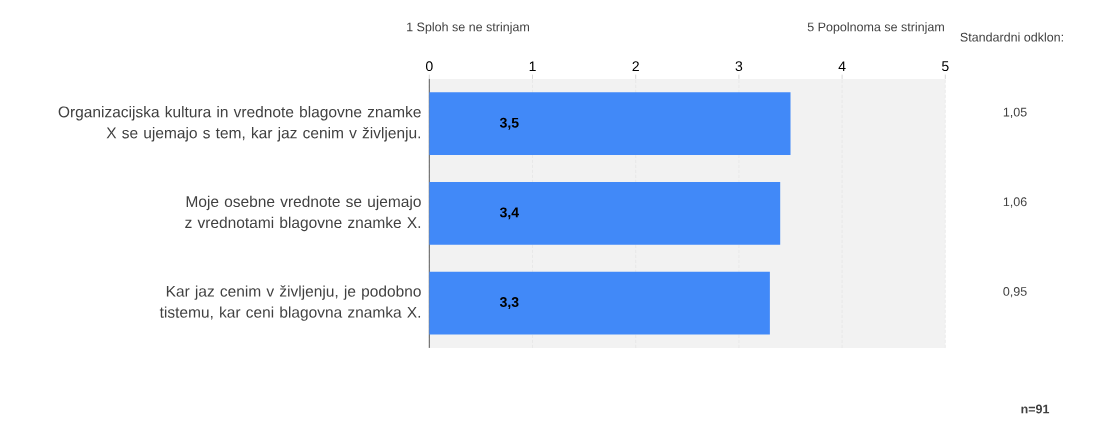  Describe the element at coordinates (635, 66) in the screenshot. I see `x-tick-label: 2` at that location.